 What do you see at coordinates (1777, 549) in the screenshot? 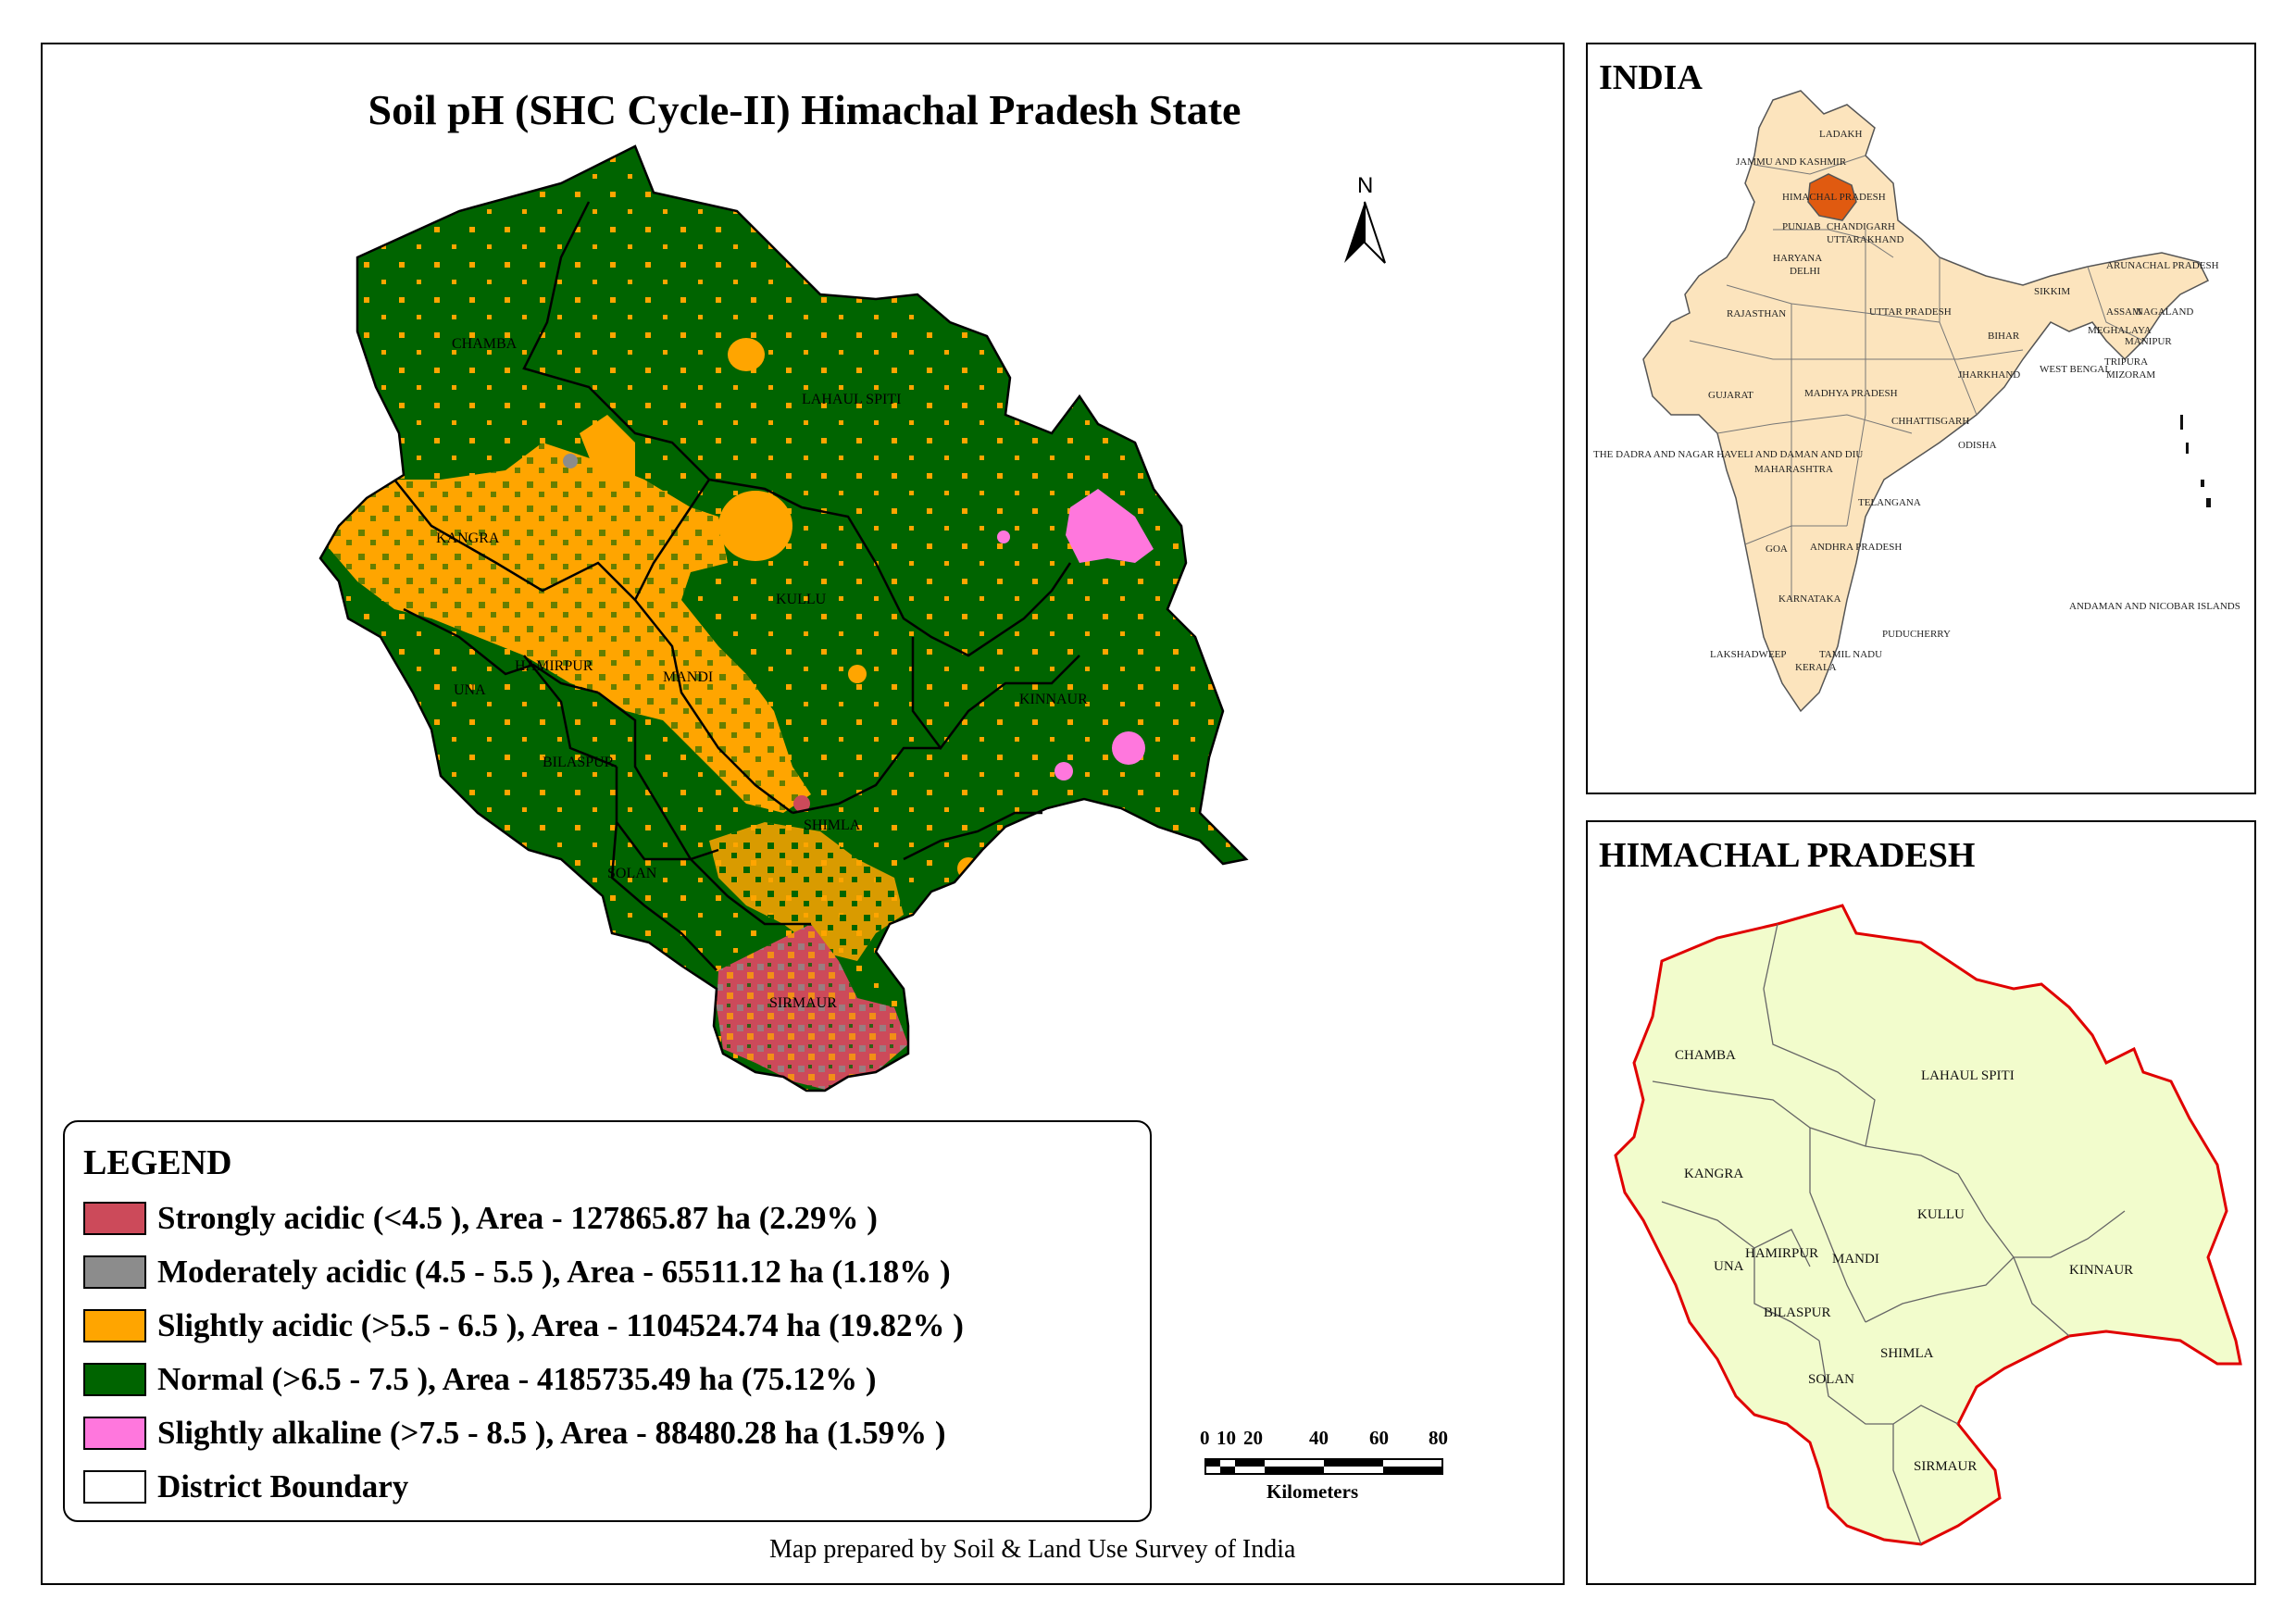
I see `india-label-goa: GOA` at bounding box center [1777, 549].